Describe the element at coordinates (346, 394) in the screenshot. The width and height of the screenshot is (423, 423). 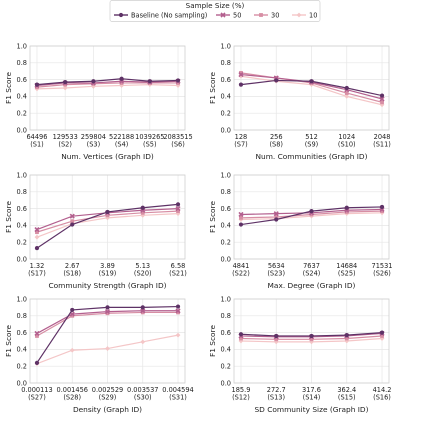
I see `x-tick-label: 362.4 (S15)` at that location.